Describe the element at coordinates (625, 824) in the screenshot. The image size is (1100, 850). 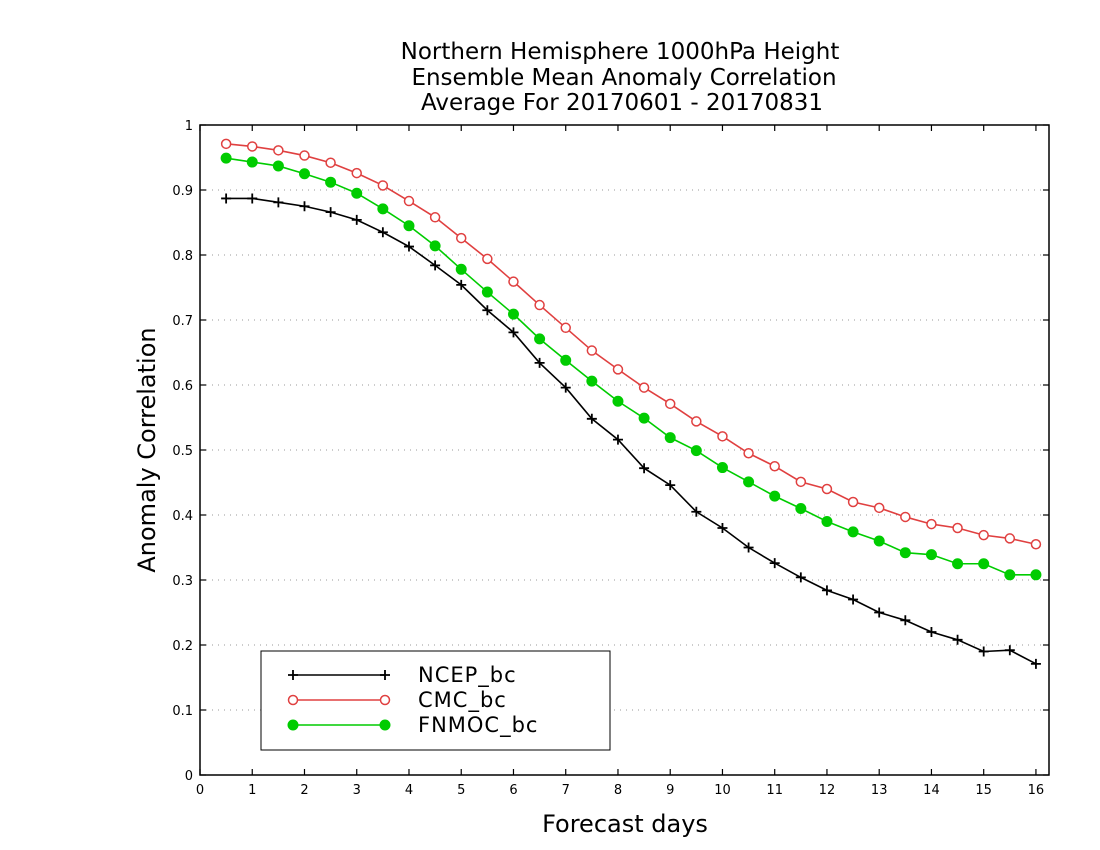
I see `x-axis-label: Forecast days` at that location.